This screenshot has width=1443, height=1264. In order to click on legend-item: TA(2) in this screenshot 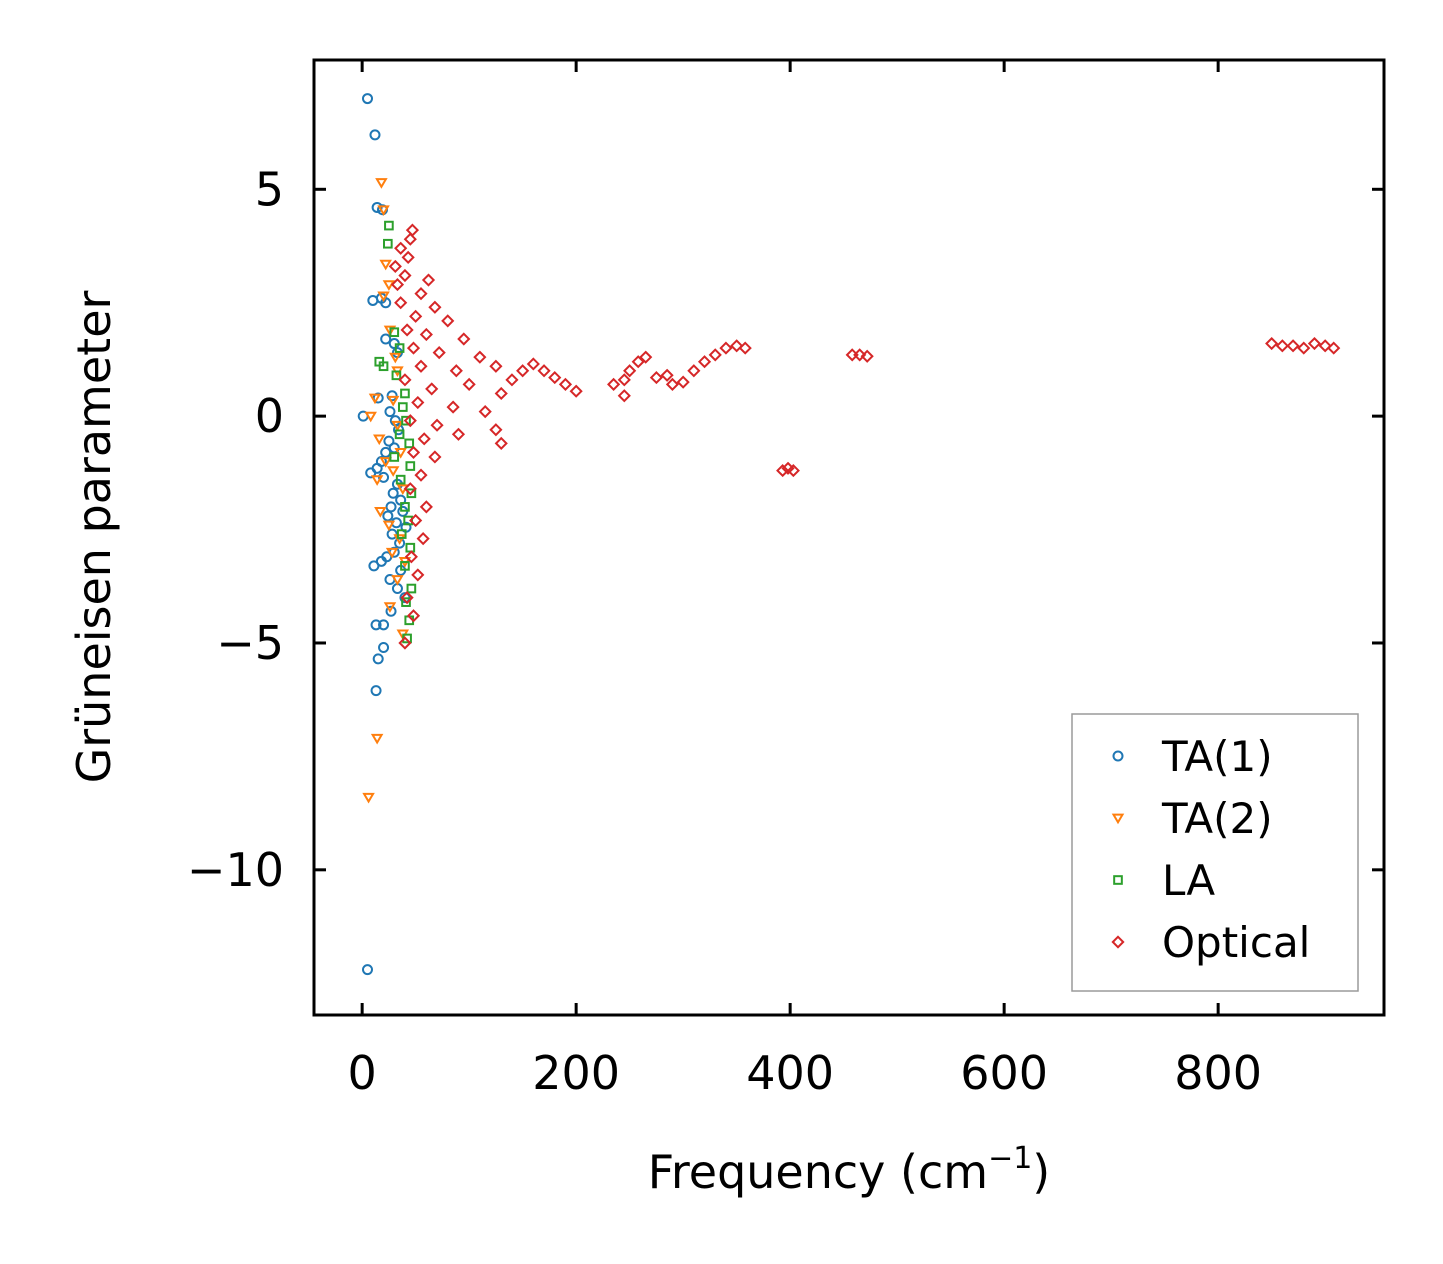, I will do `click(1192, 818)`.